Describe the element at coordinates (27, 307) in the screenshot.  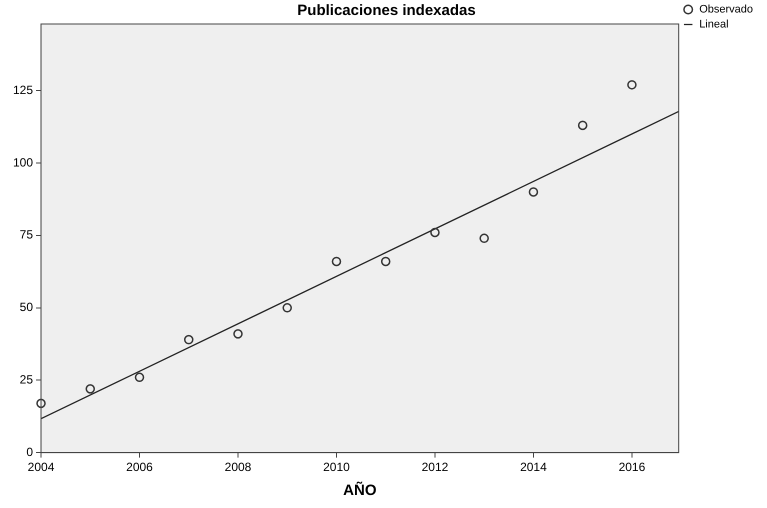
I see `y-tick-label: 50` at that location.